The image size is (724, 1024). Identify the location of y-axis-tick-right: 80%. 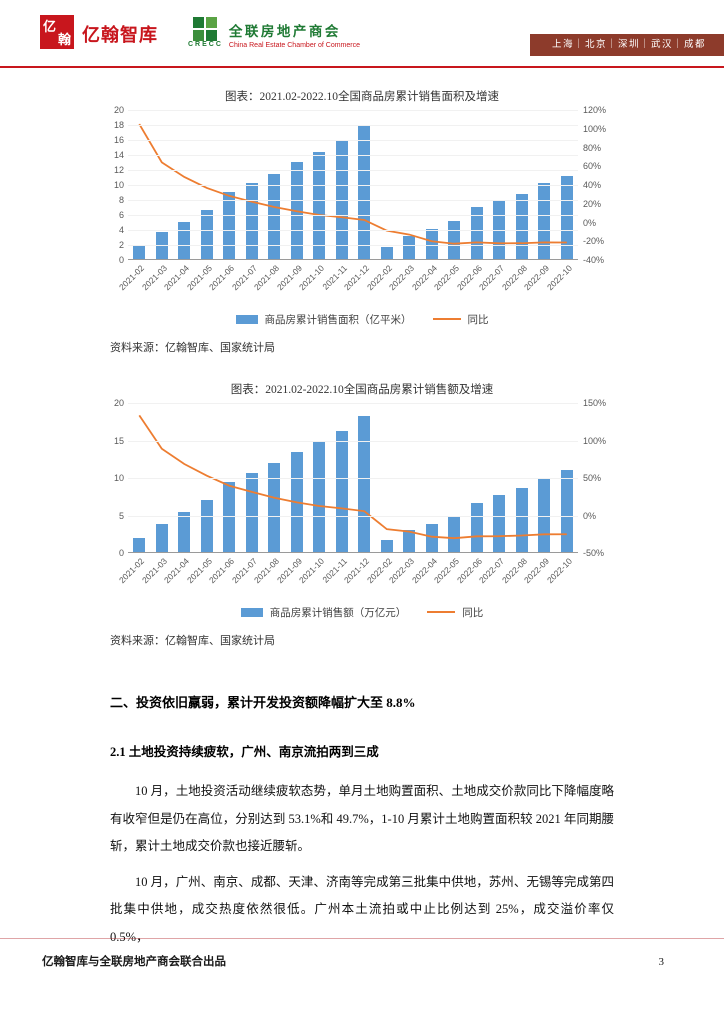
(592, 147).